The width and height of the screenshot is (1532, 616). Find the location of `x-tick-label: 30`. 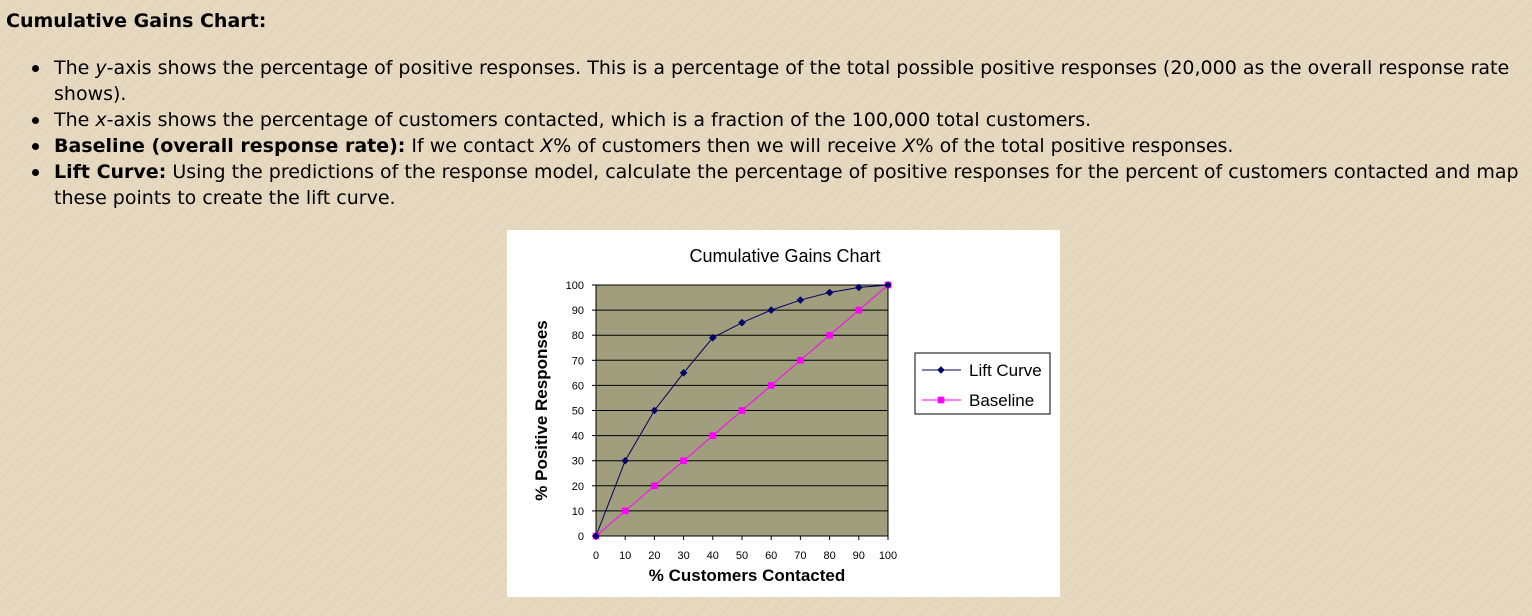

x-tick-label: 30 is located at coordinates (683, 556).